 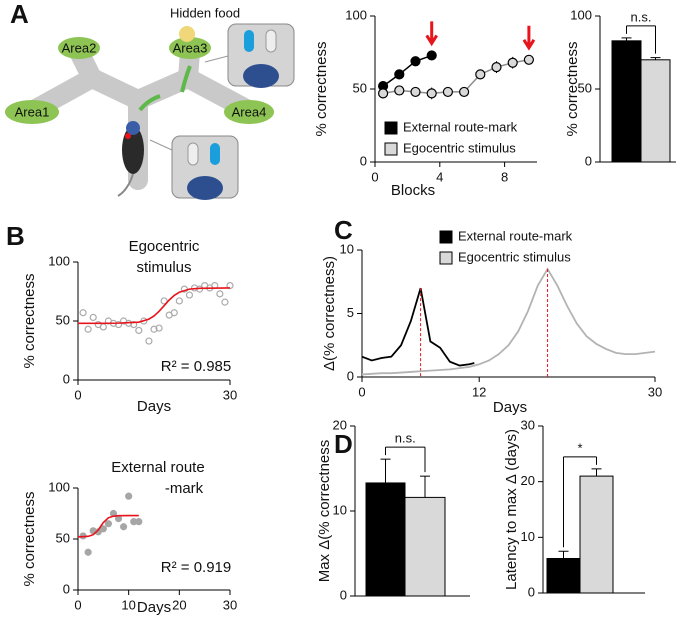 What do you see at coordinates (249, 111) in the screenshot?
I see `area-label: Area4` at bounding box center [249, 111].